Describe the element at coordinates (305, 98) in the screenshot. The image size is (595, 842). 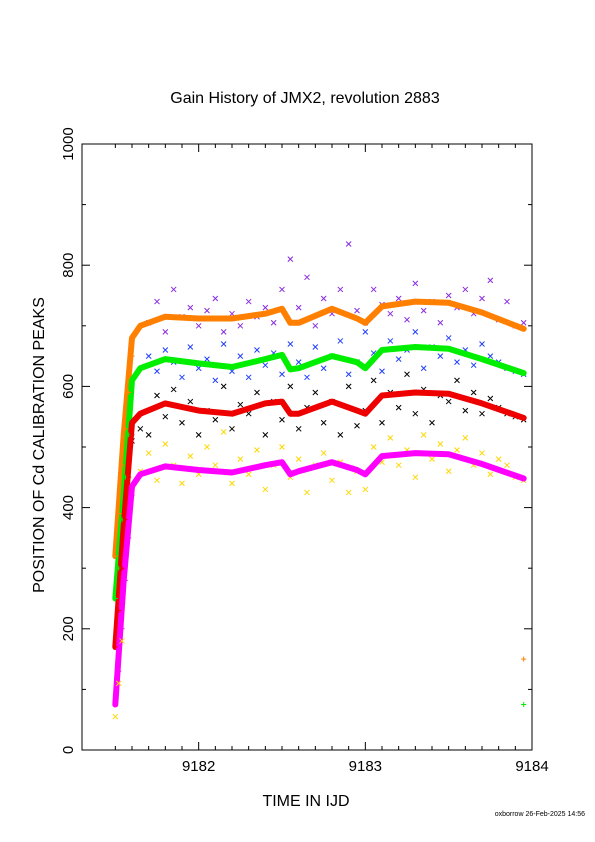
I see `chart-title: Gain History of JMX2, revolution 2883` at that location.